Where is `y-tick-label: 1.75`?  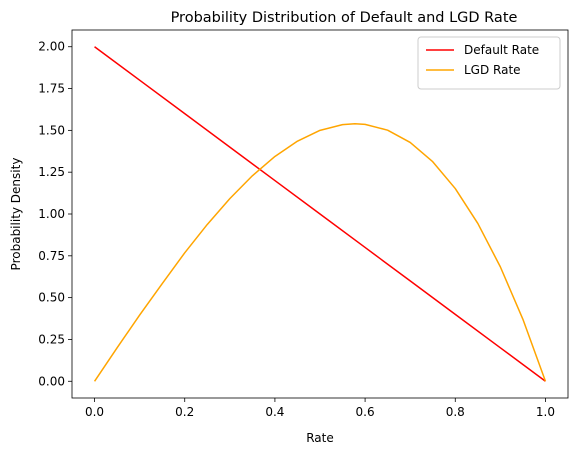
y-tick-label: 1.75 is located at coordinates (51, 89).